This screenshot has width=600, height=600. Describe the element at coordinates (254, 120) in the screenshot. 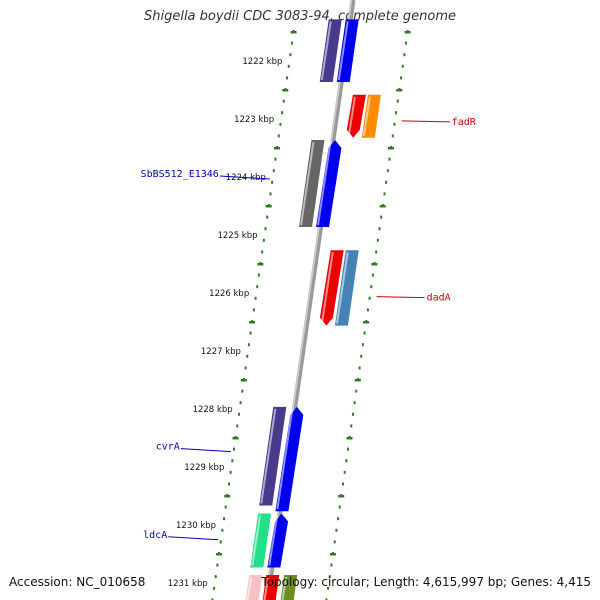

I see `scale-label: 1223 kbp` at that location.